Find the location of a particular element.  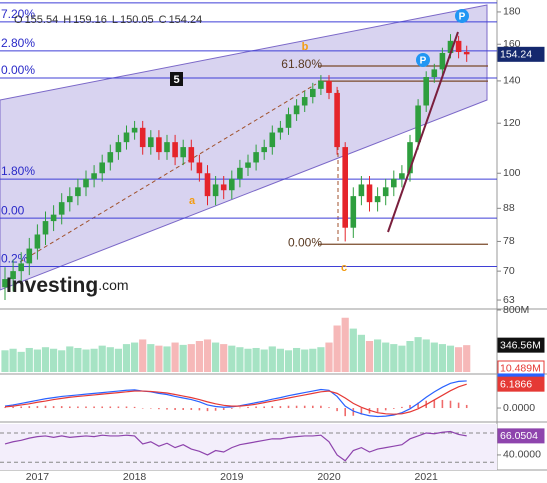

badge is located at coordinates (462, 16).